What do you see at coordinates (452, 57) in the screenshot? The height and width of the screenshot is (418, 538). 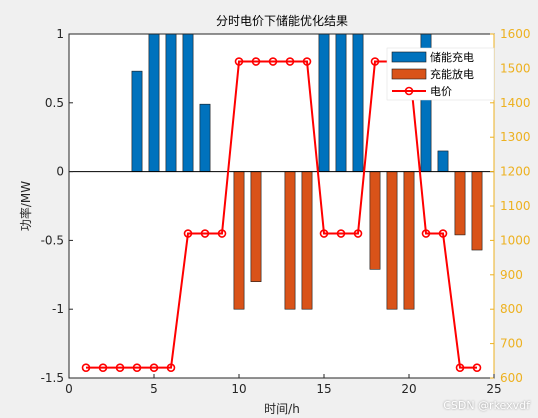 I see `legend-label-charge: 储能充电` at bounding box center [452, 57].